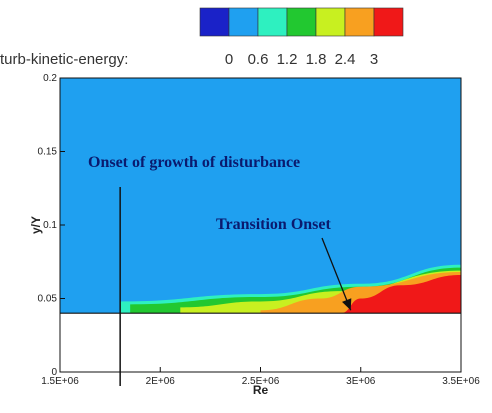 This screenshot has width=492, height=413. I want to click on x-tick-label: 2E+06, so click(161, 381).